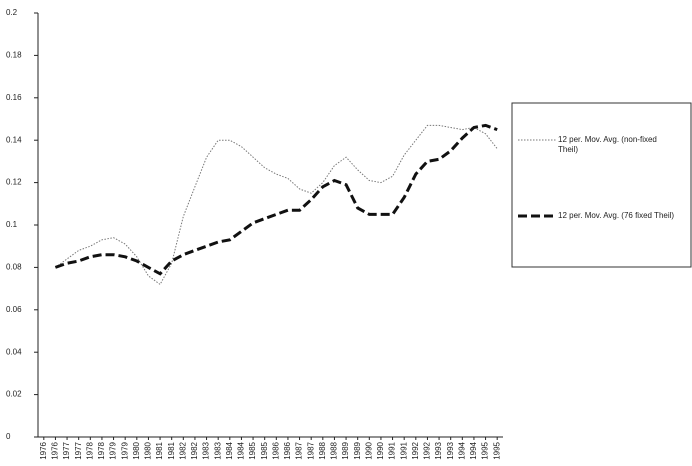 Image resolution: width=692 pixels, height=466 pixels. I want to click on y-tick-label: 0.18, so click(14, 55).